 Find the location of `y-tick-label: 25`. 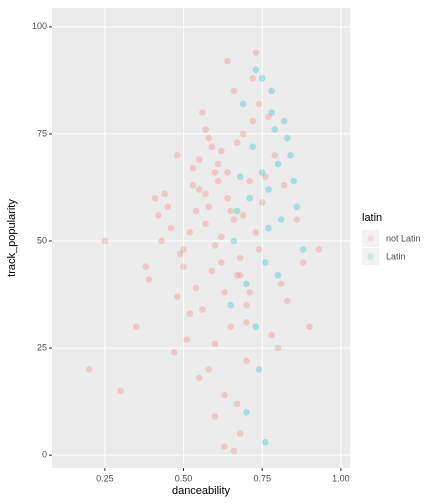

y-tick-label: 25 is located at coordinates (42, 347).